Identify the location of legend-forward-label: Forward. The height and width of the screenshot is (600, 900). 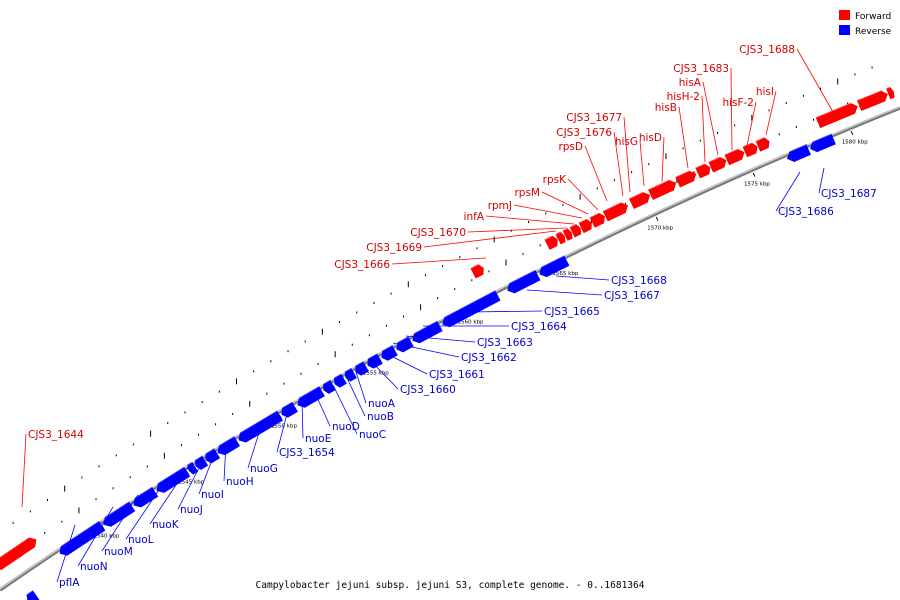
(873, 17).